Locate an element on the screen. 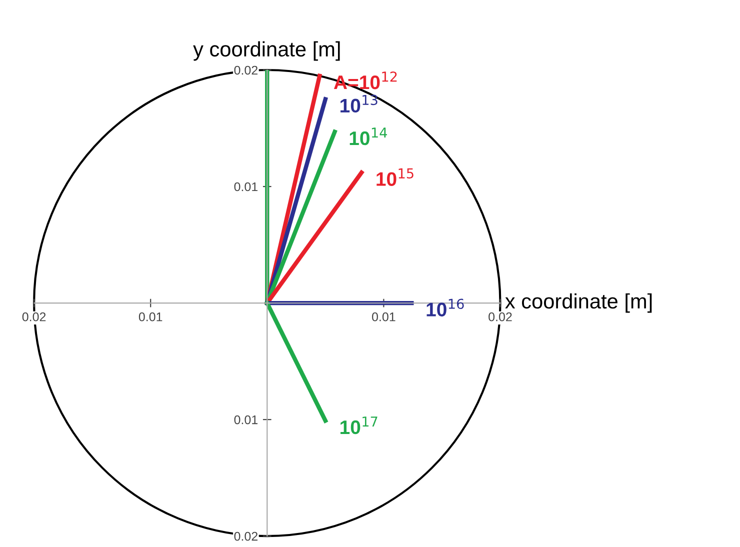 Image resolution: width=740 pixels, height=547 pixels. series-label: 10$^{16}$ is located at coordinates (445, 307).